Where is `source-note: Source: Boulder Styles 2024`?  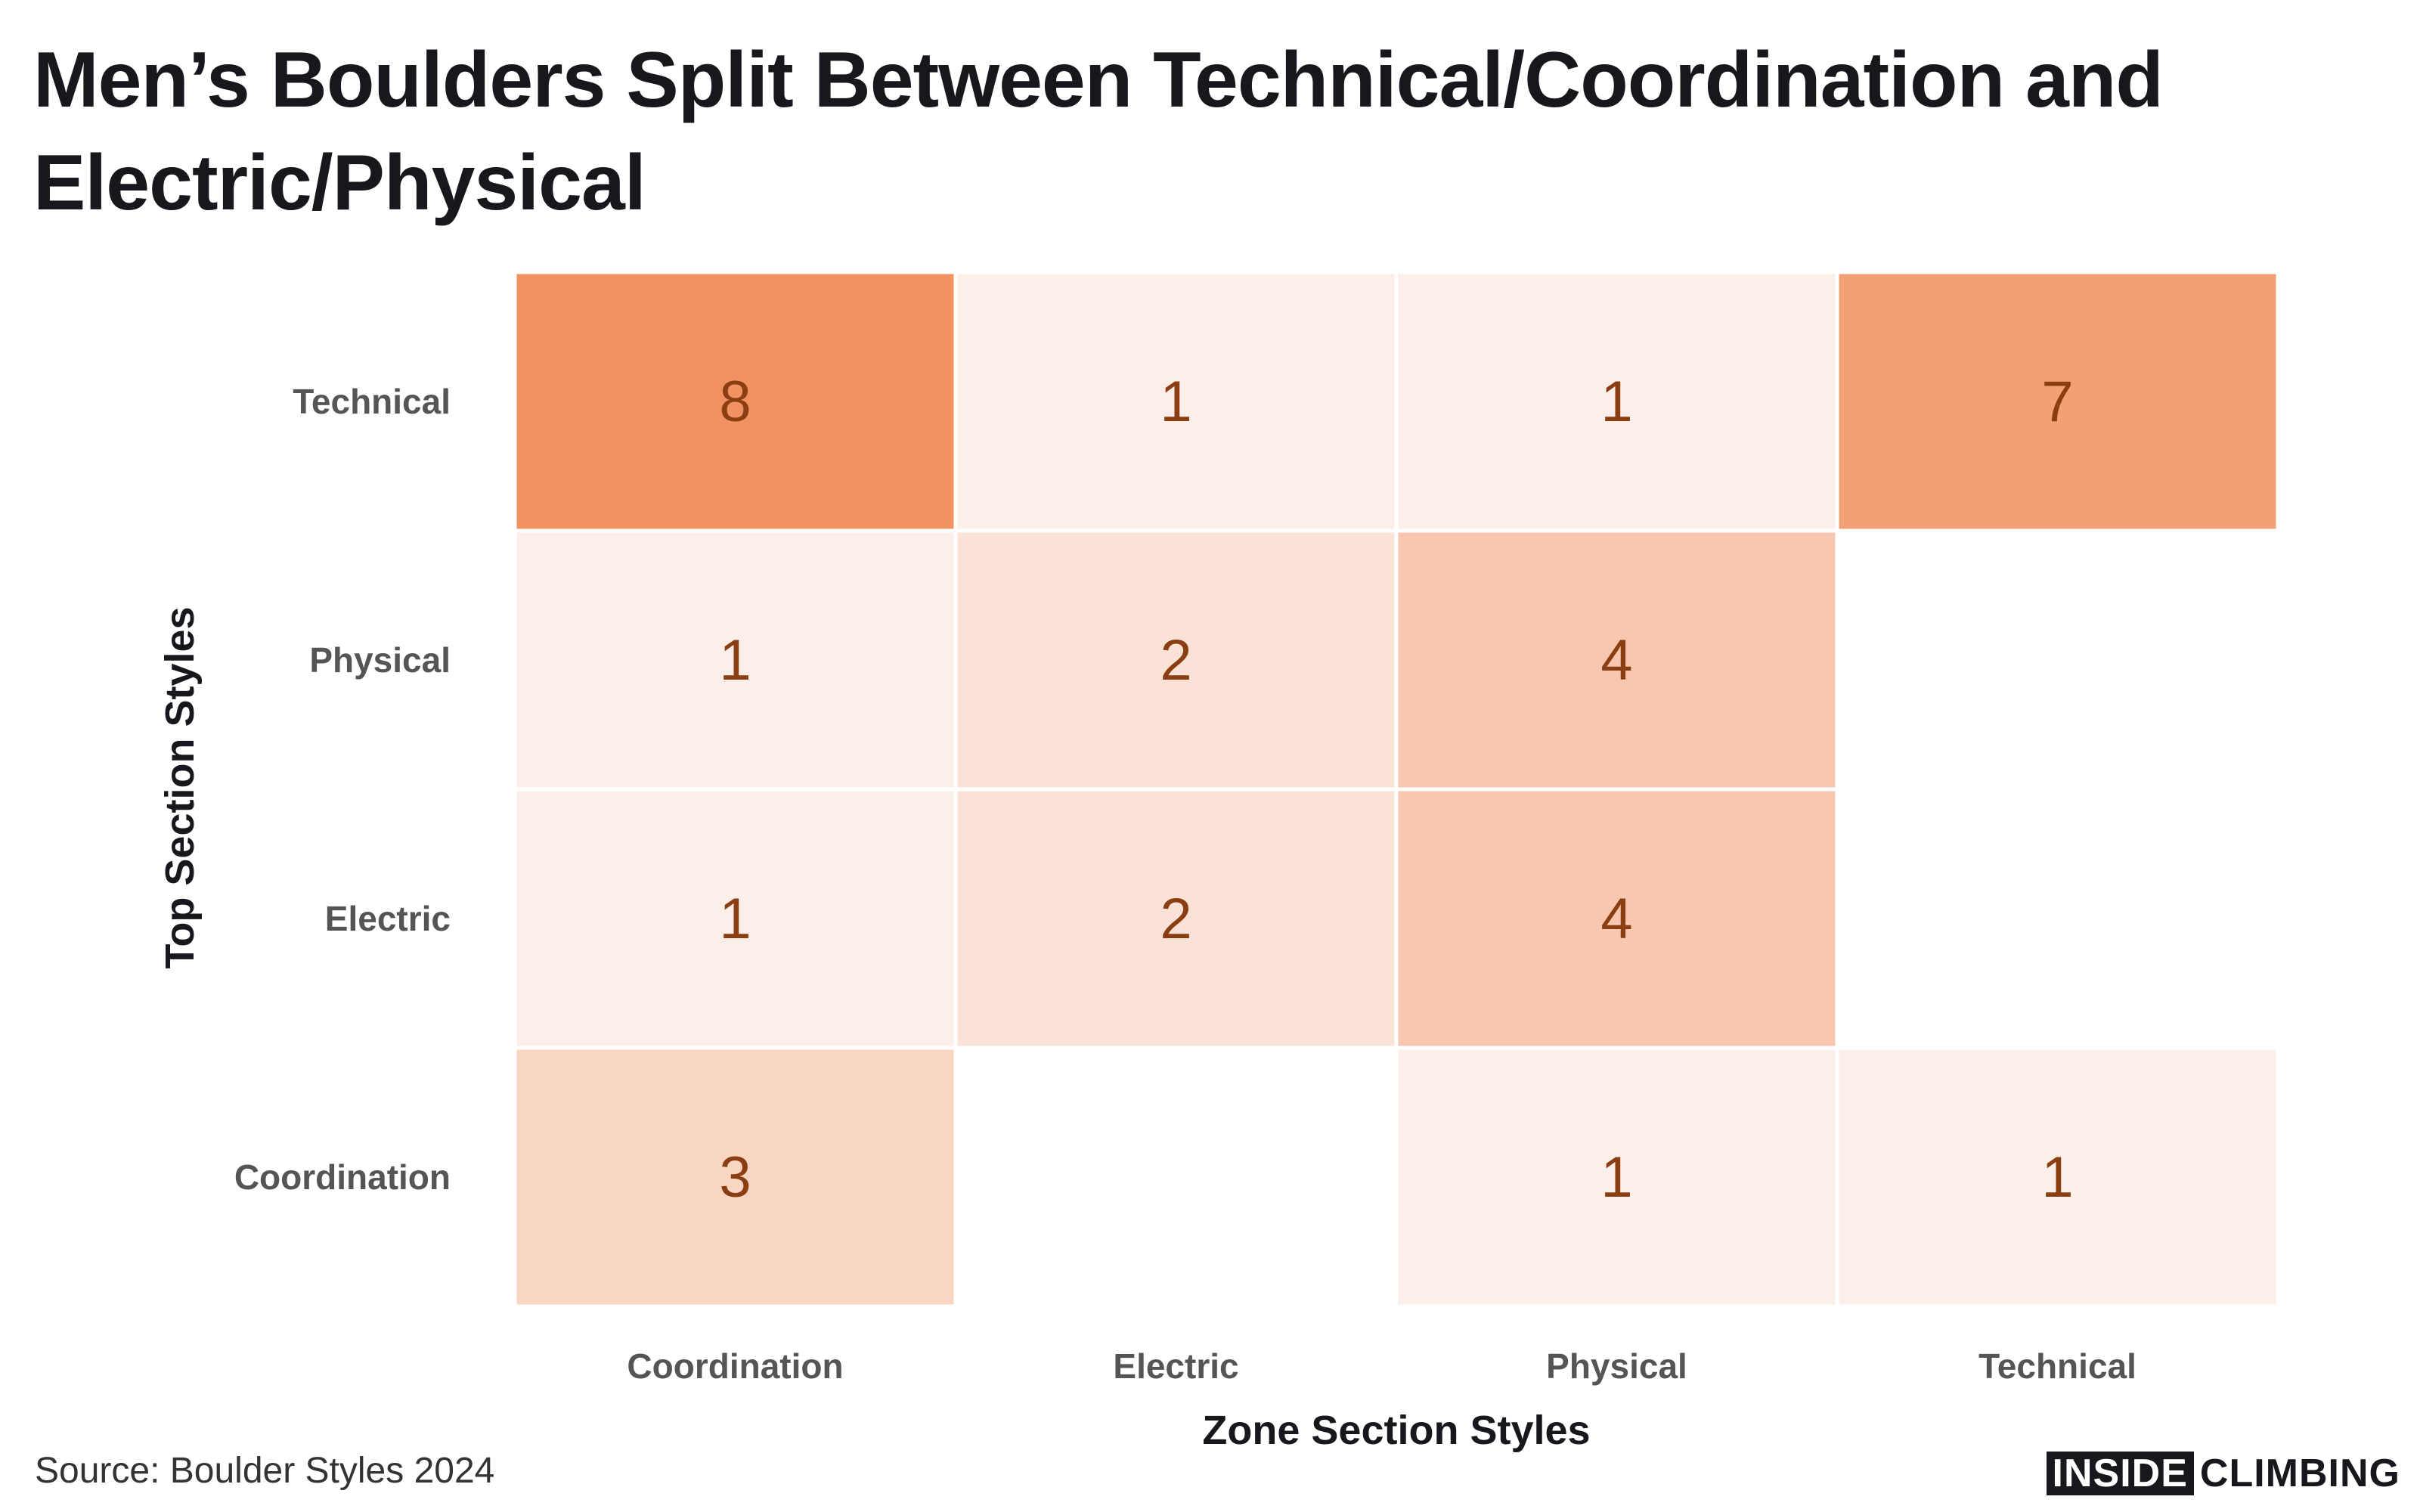
source-note: Source: Boulder Styles 2024 is located at coordinates (265, 1471).